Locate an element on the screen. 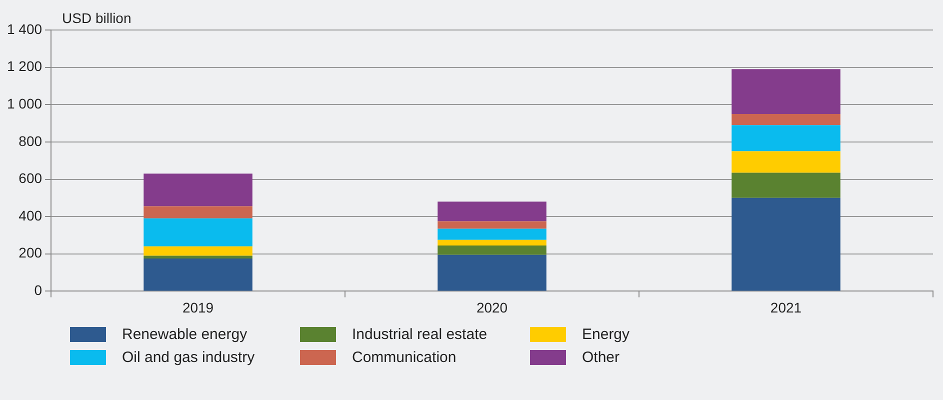  legend-label: Industrial real estate is located at coordinates (420, 334).